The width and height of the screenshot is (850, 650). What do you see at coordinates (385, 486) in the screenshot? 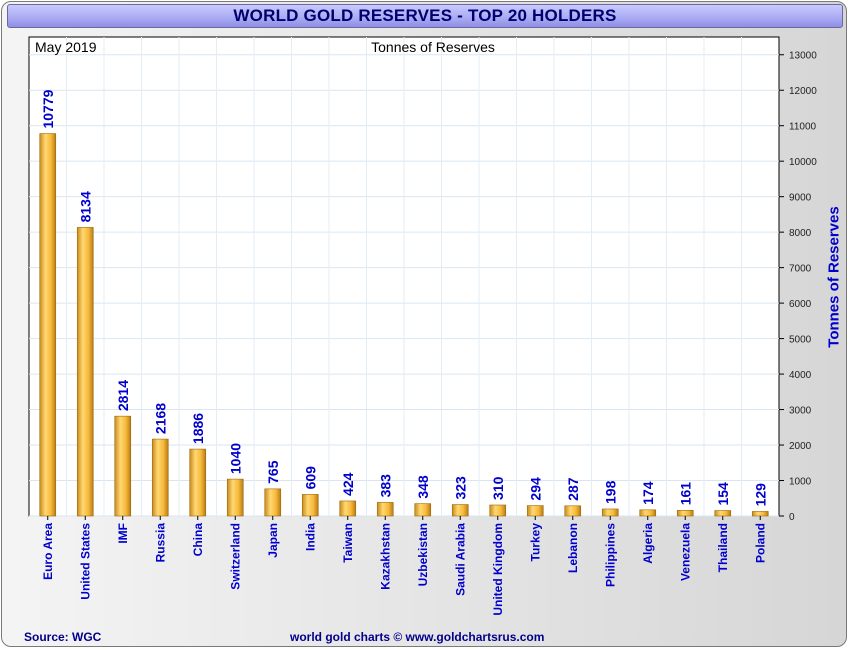
I see `value-label: 383` at bounding box center [385, 486].